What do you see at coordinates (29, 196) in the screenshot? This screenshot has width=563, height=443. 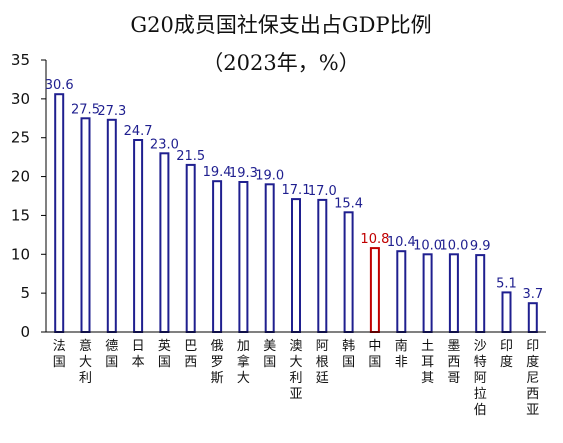 I see `y-axis: 0 5 10 15 20 25 30 35` at bounding box center [29, 196].